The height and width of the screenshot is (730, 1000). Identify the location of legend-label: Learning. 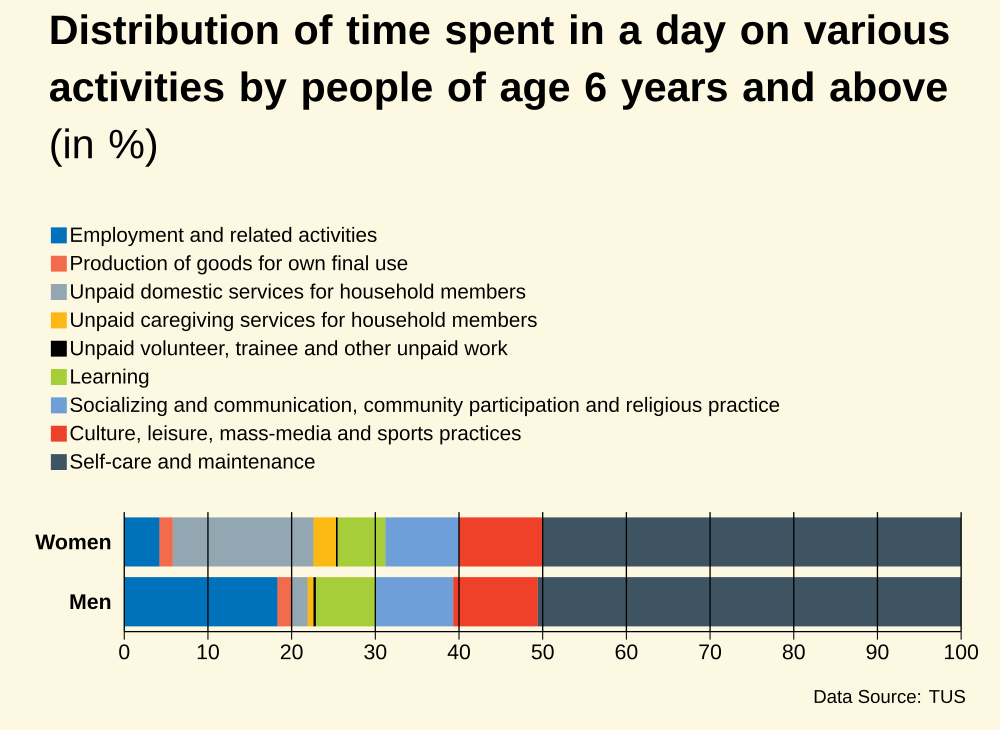
(109, 378).